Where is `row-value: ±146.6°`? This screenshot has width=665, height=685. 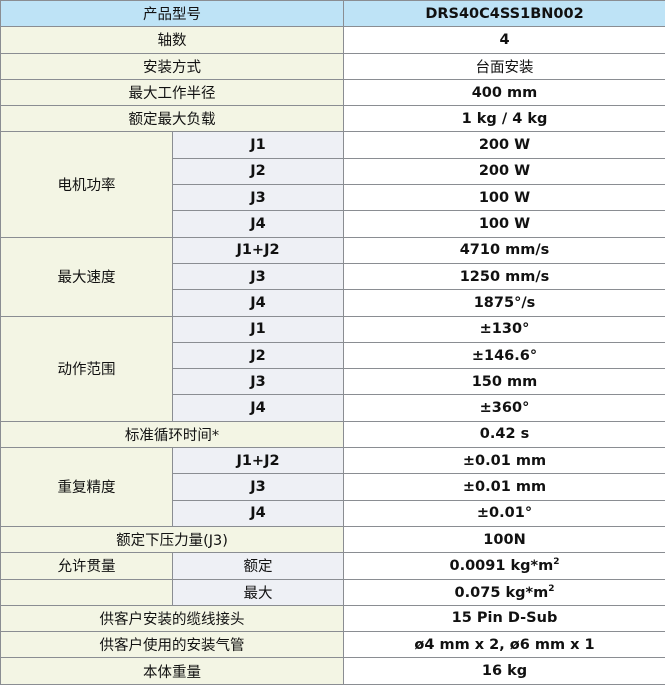 row-value: ±146.6° is located at coordinates (504, 355).